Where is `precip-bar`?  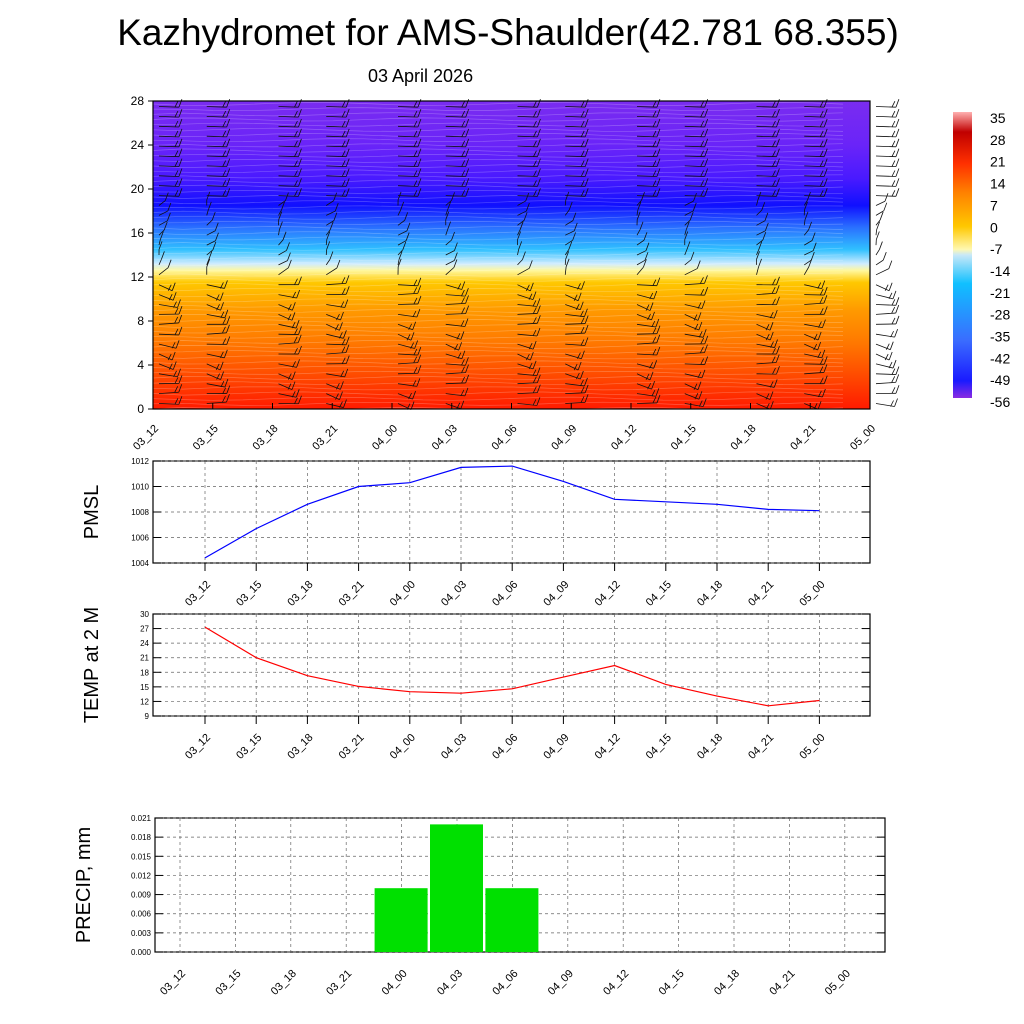 precip-bar is located at coordinates (456, 888).